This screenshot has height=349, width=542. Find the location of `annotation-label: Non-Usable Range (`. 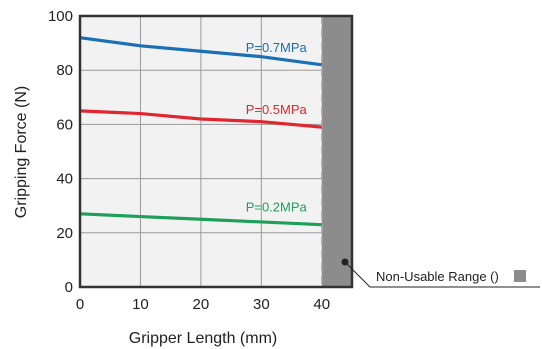

annotation-label: Non-Usable Range ( is located at coordinates (435, 276).